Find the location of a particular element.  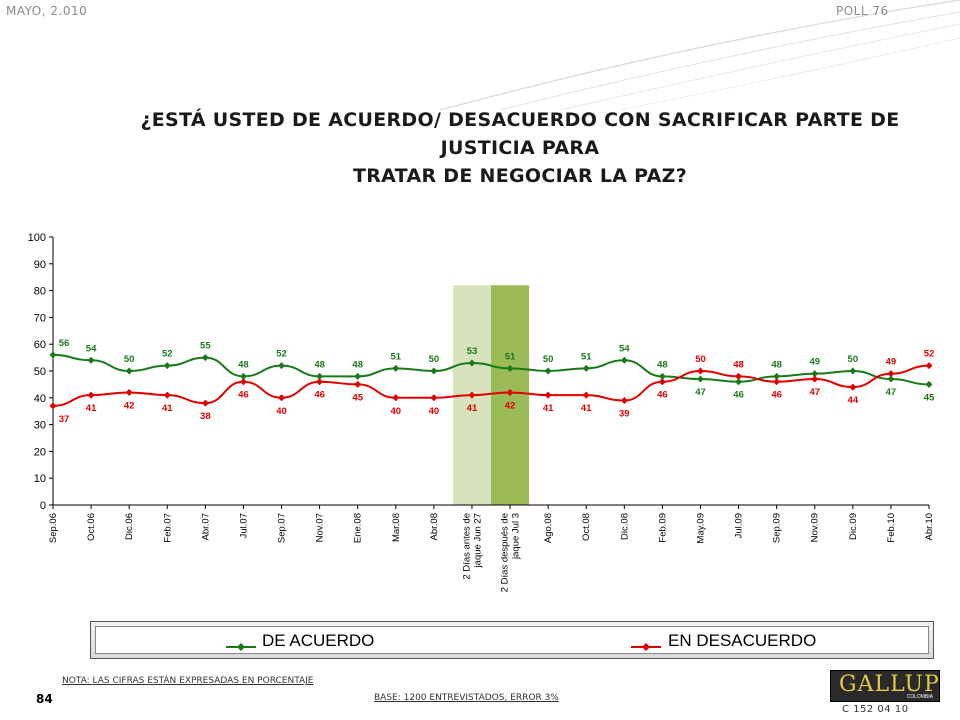

x-tick-label: 2 Días después de is located at coordinates (505, 552).